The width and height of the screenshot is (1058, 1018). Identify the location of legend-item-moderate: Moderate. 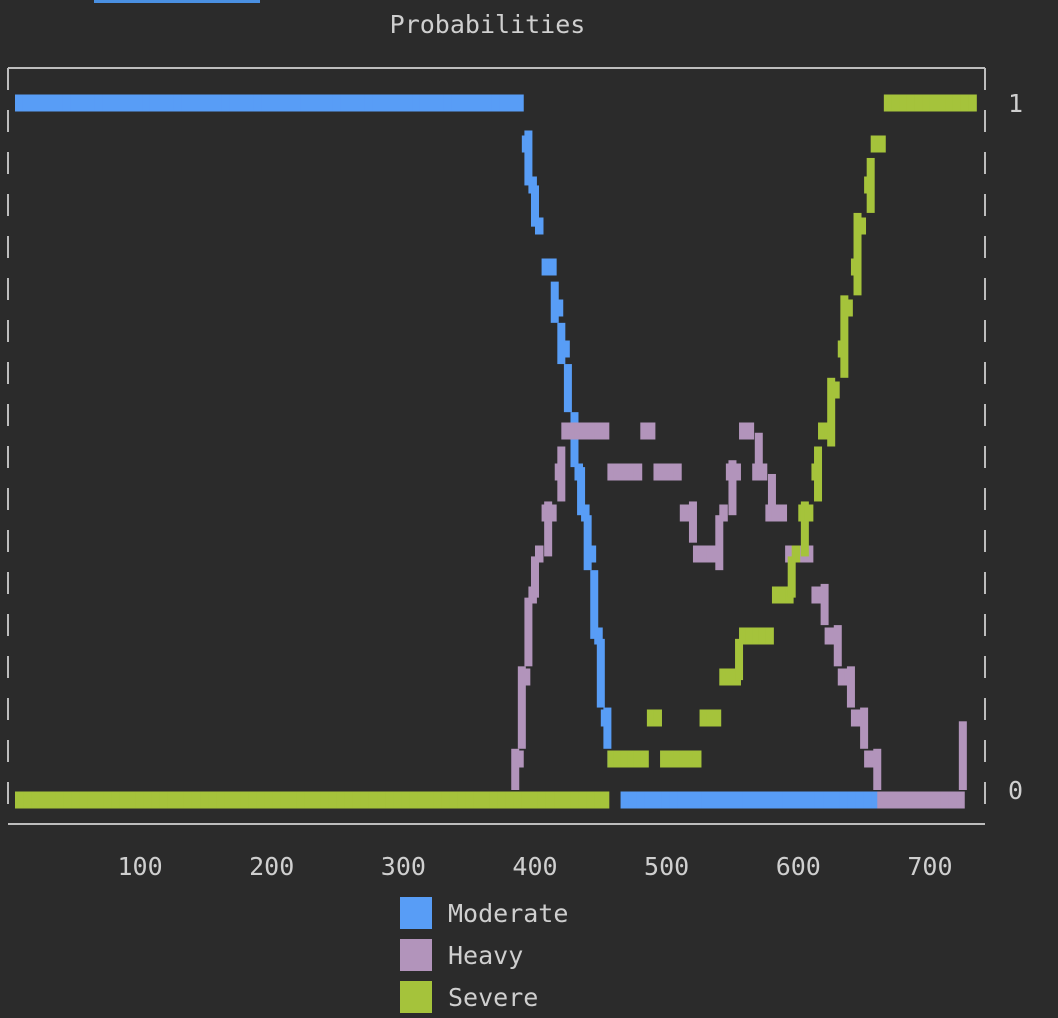
(484, 913).